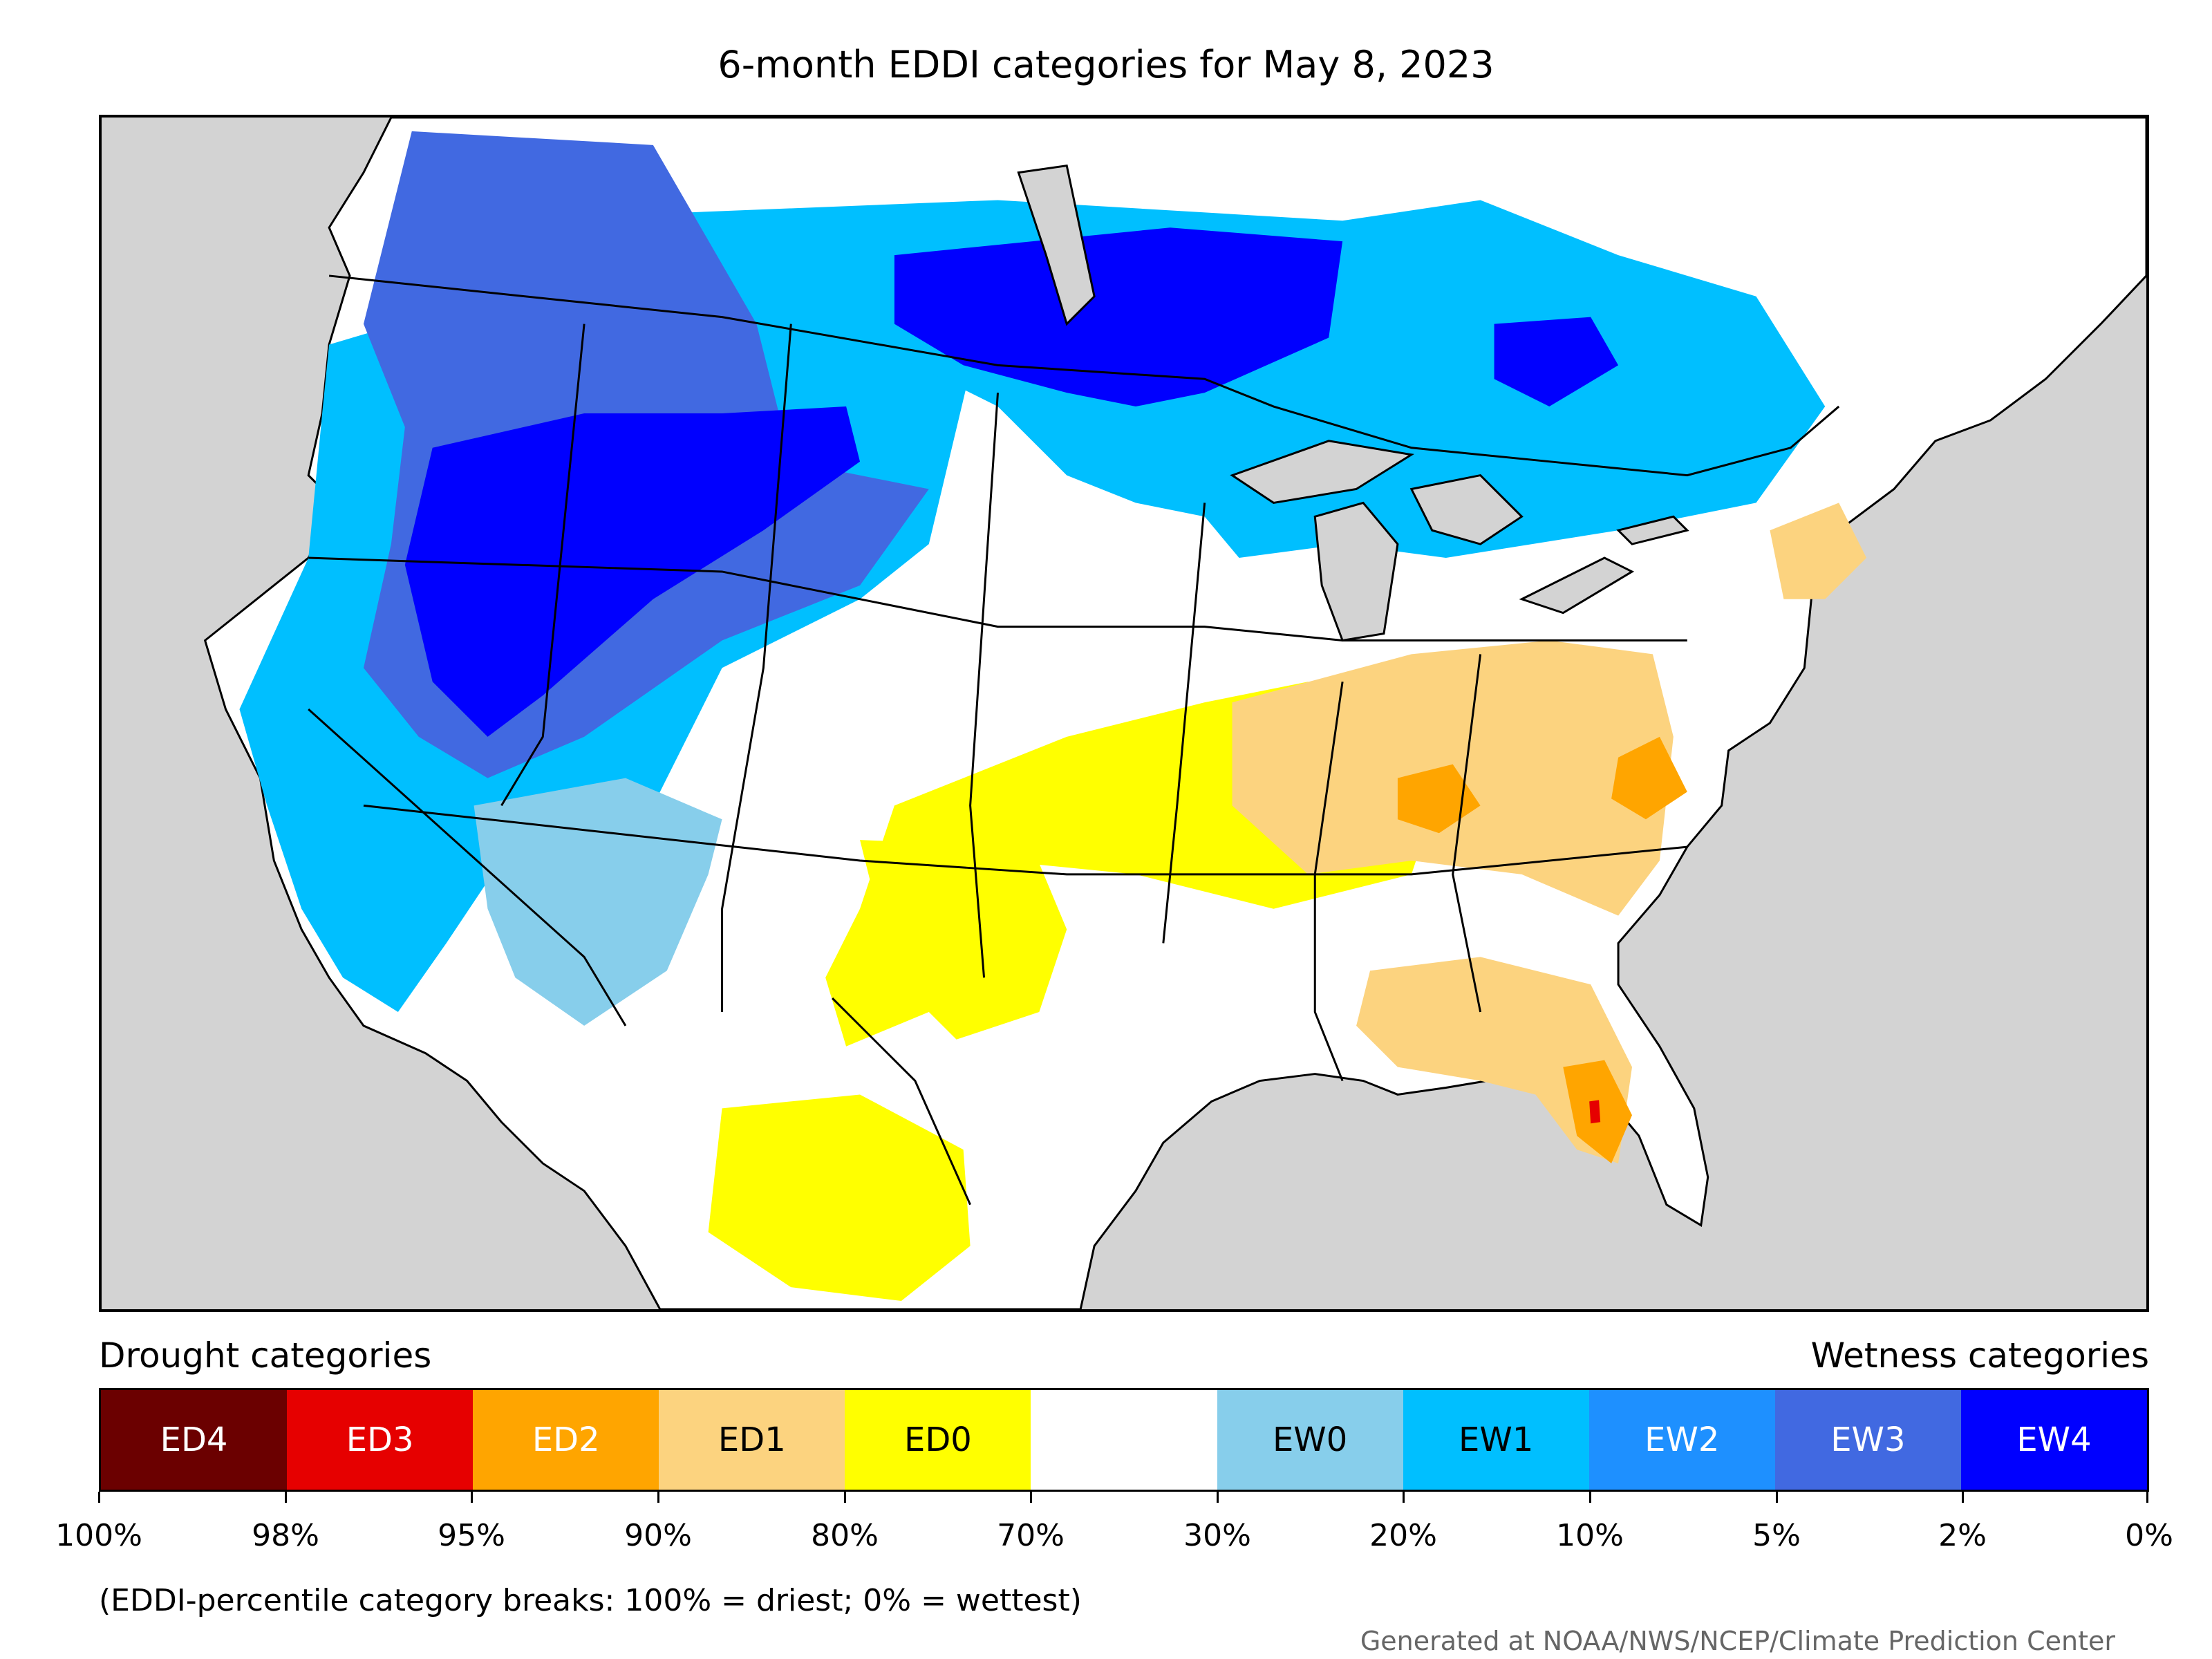 The height and width of the screenshot is (1659, 2212). What do you see at coordinates (1118, 317) in the screenshot?
I see `region-ew4-north-plains` at bounding box center [1118, 317].